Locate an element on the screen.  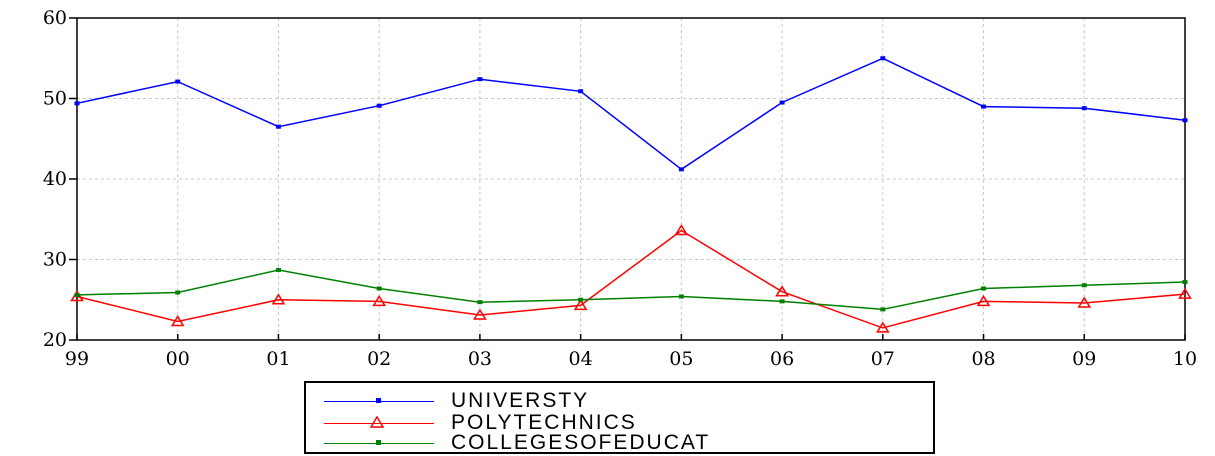
x-tick-label: 04 is located at coordinates (581, 359).